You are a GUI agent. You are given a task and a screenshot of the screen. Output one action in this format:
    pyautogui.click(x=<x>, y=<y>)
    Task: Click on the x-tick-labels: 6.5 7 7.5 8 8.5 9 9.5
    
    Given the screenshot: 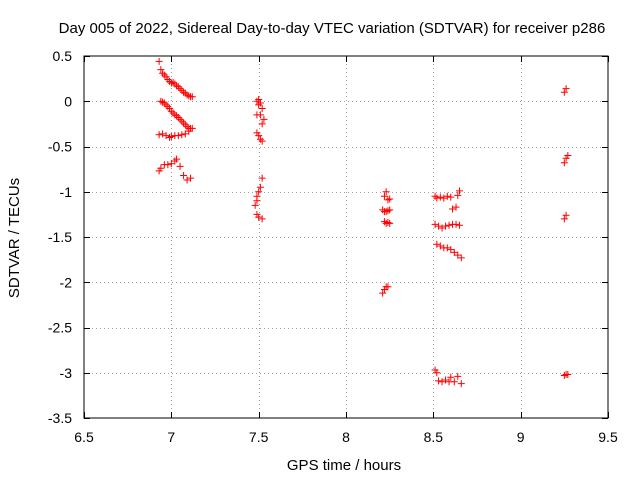 What is the action you would take?
    pyautogui.click(x=346, y=437)
    